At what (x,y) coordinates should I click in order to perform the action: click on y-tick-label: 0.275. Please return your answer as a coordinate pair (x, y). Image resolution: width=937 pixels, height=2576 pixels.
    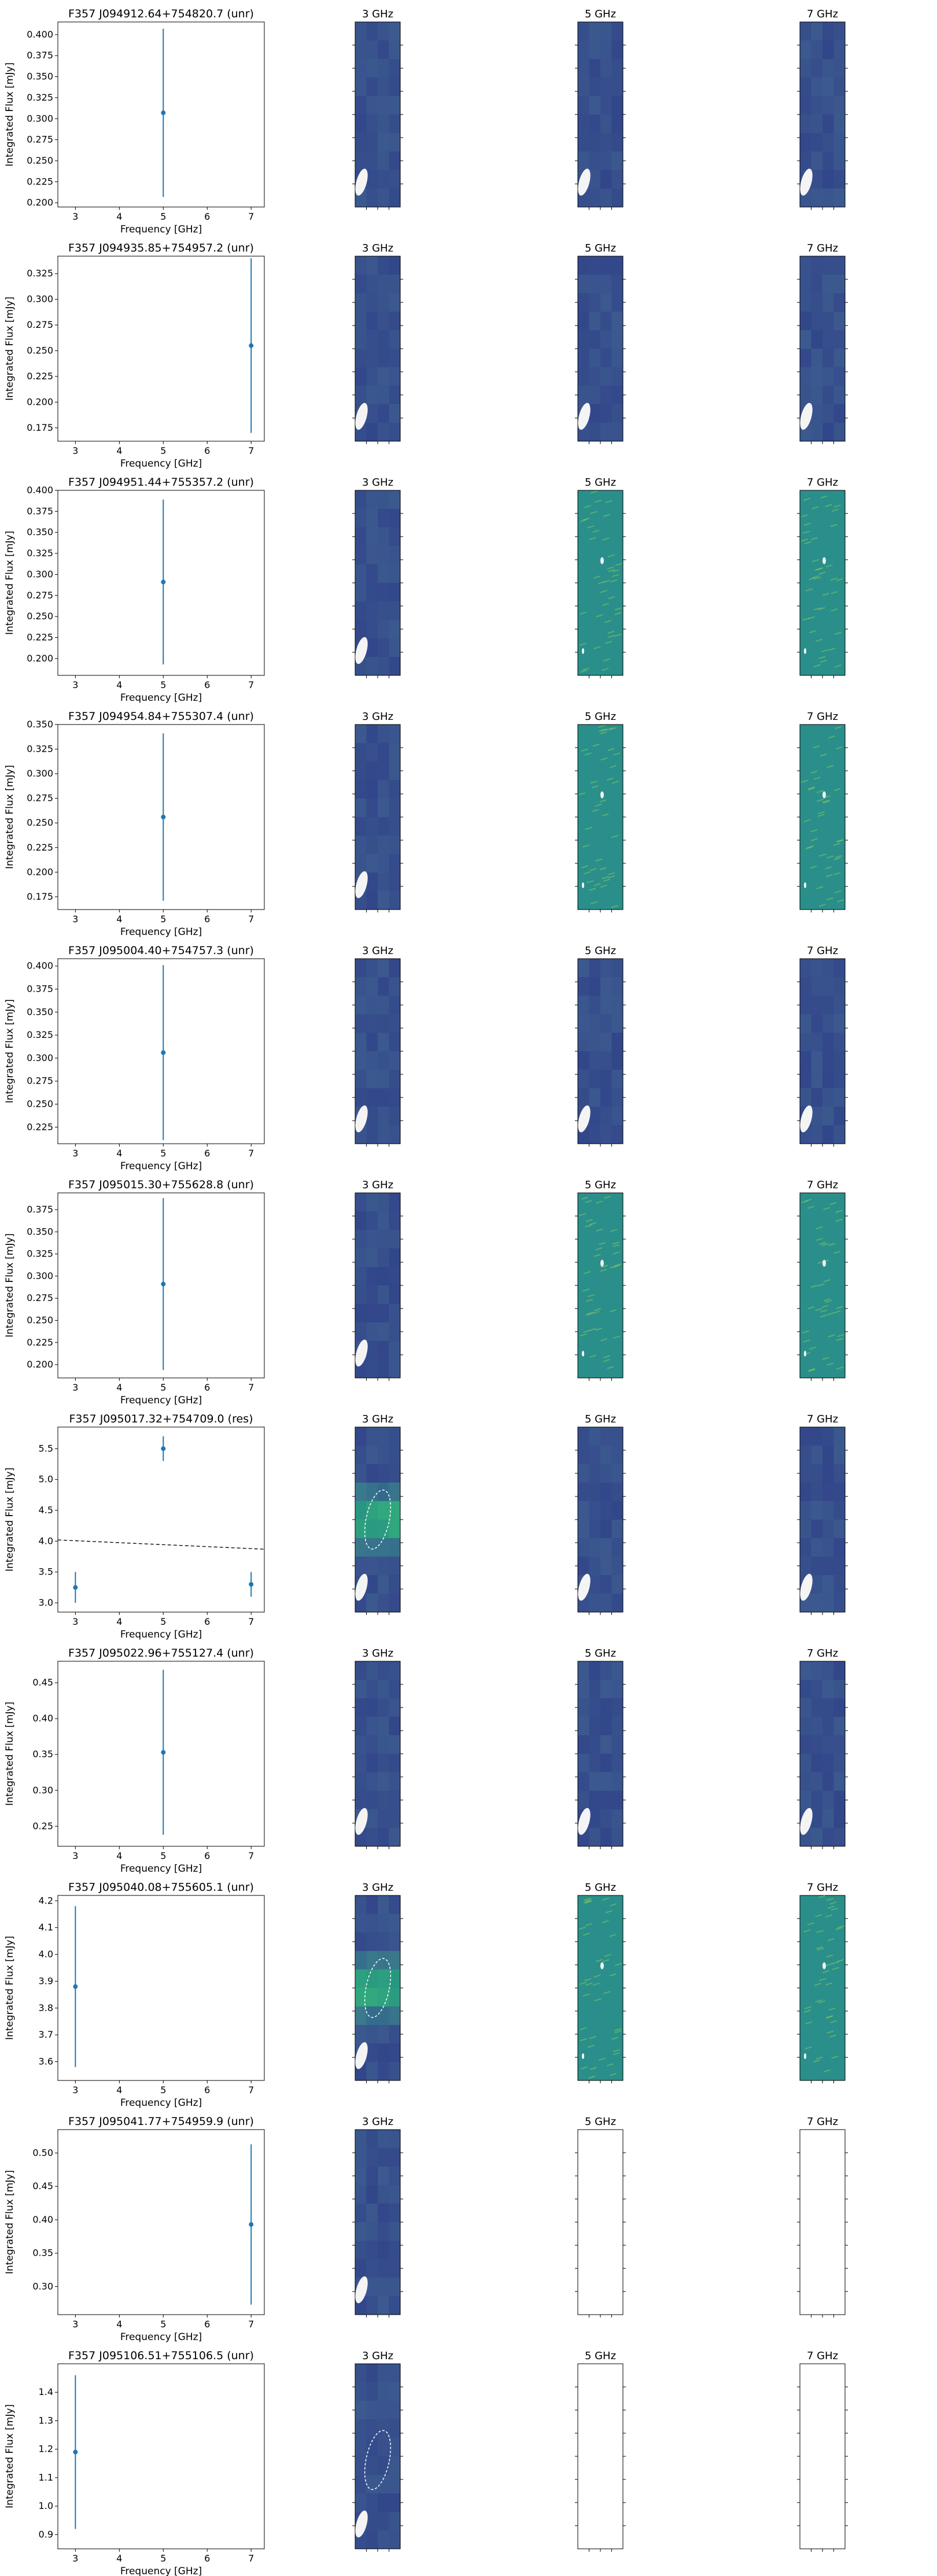
    Looking at the image, I should click on (40, 139).